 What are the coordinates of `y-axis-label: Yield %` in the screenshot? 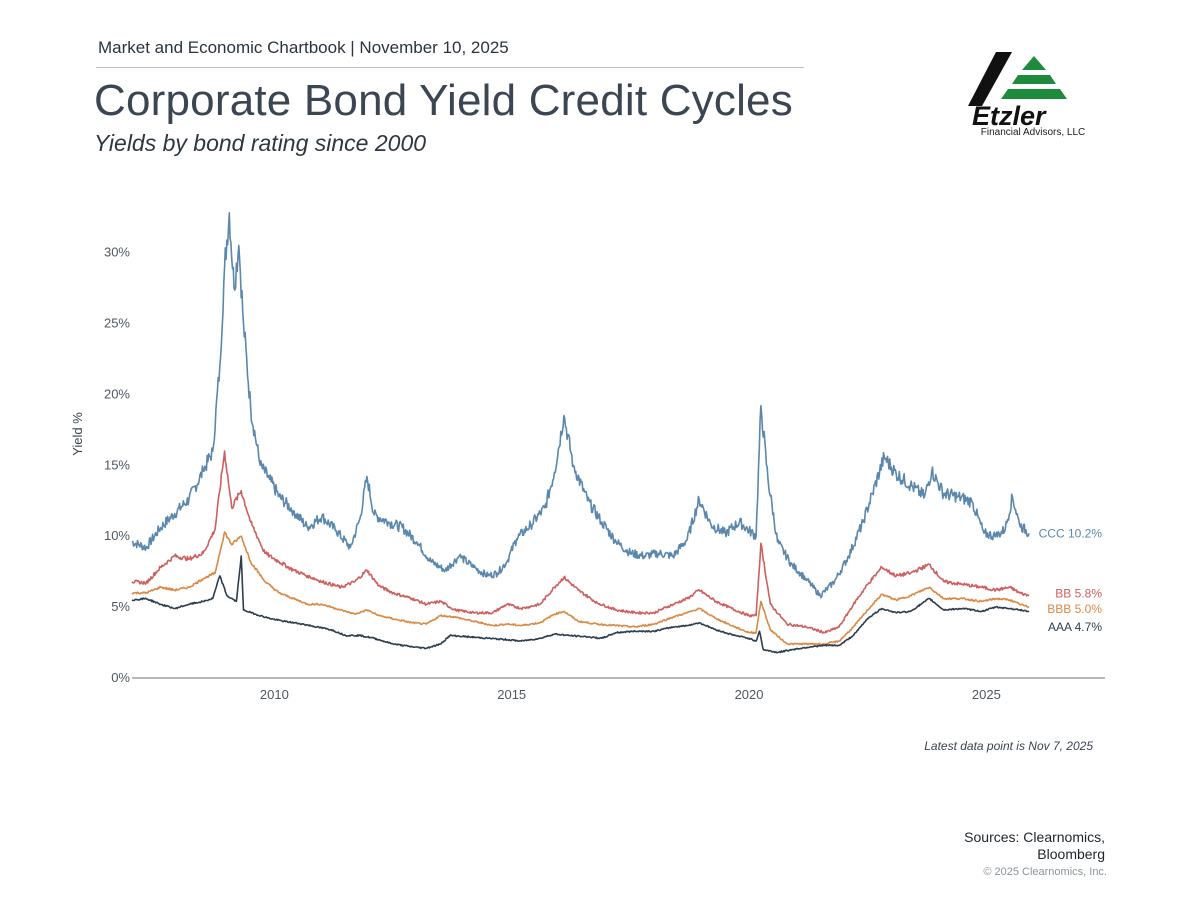 It's located at (77, 434).